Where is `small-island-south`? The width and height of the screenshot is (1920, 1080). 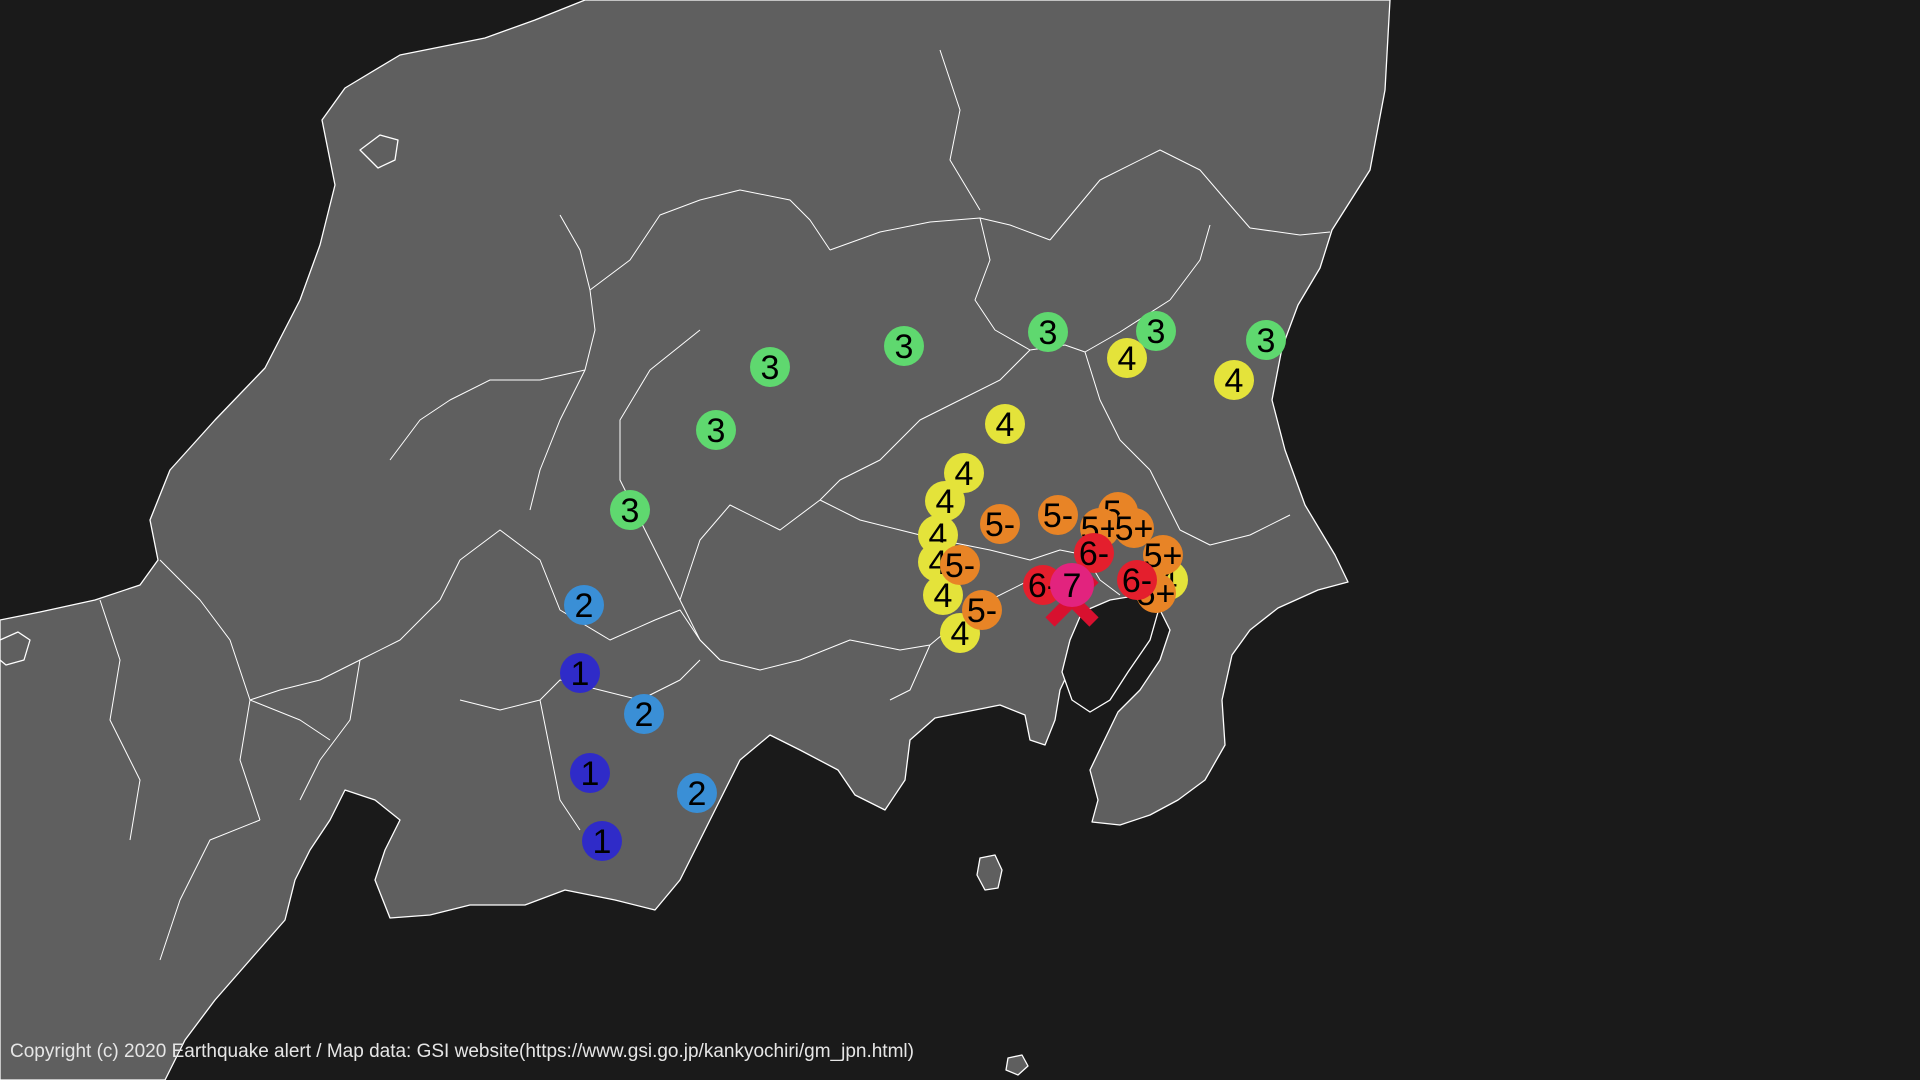 small-island-south is located at coordinates (1017, 1065).